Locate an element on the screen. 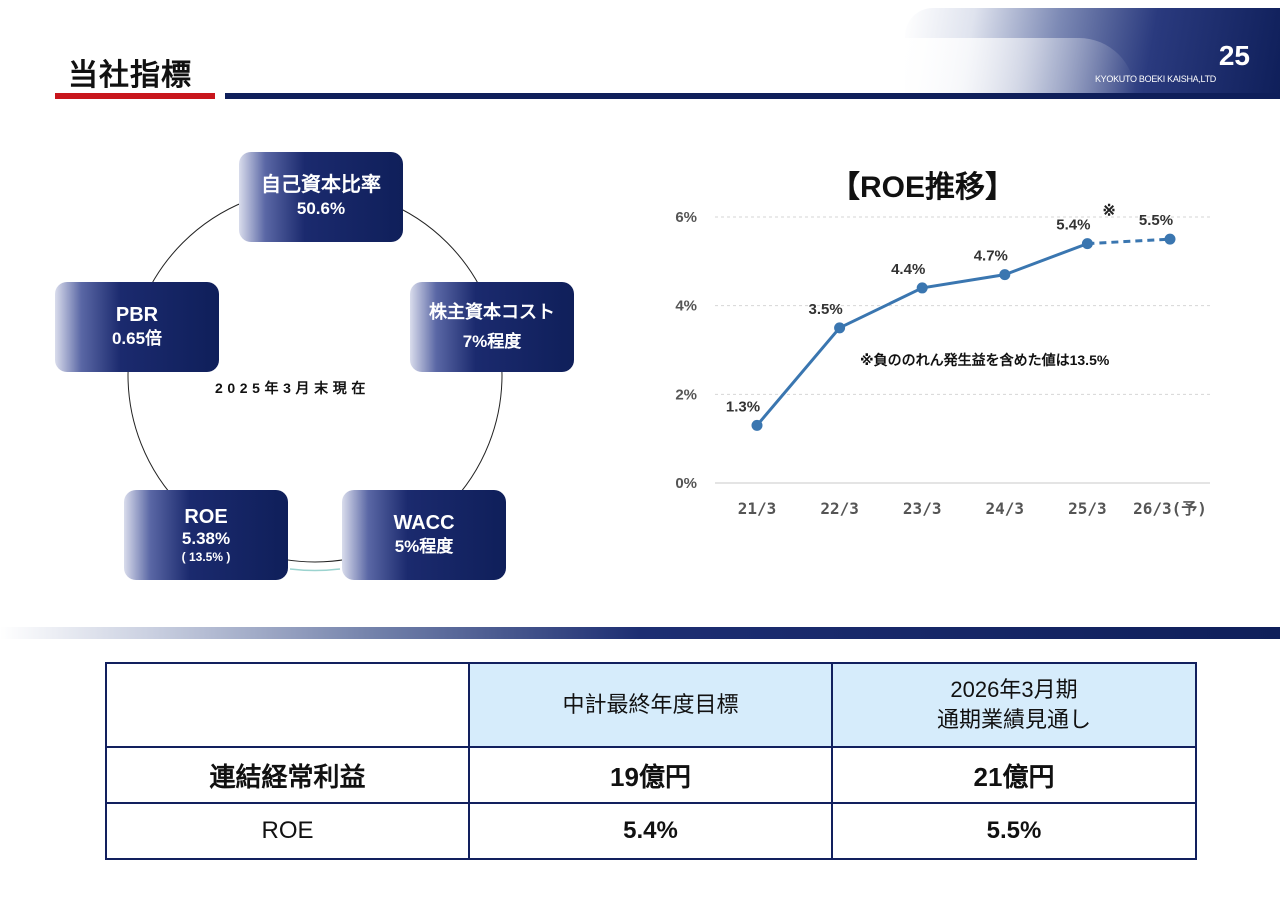  cell-target: 5.4% is located at coordinates (650, 831).